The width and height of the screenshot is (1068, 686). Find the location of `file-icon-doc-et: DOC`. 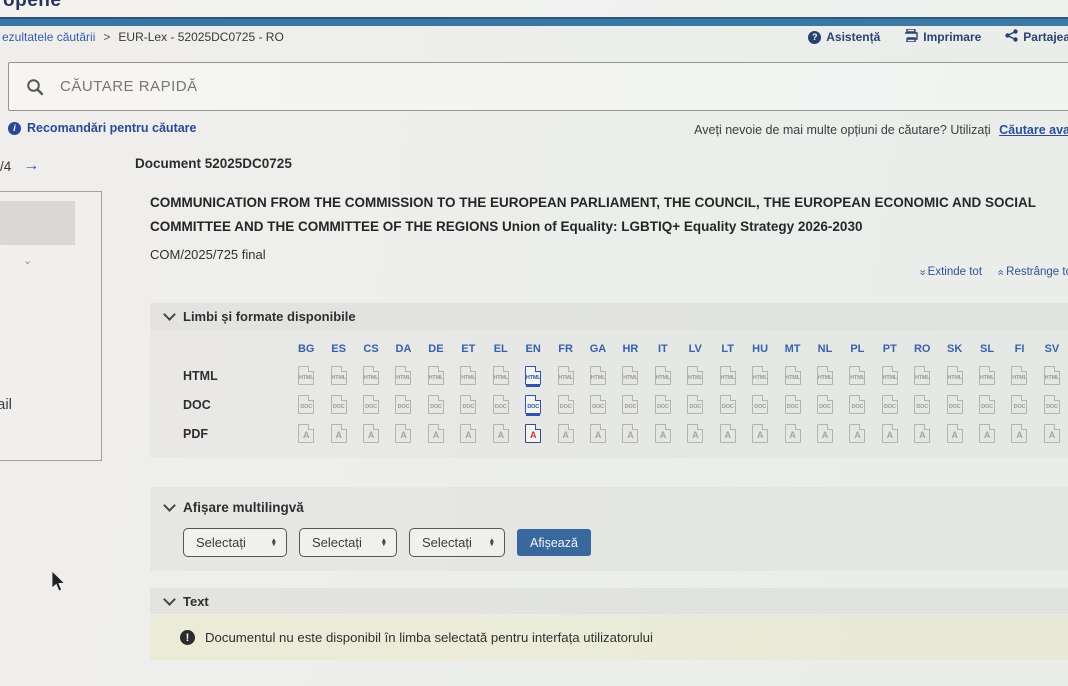

file-icon-doc-et: DOC is located at coordinates (468, 404).